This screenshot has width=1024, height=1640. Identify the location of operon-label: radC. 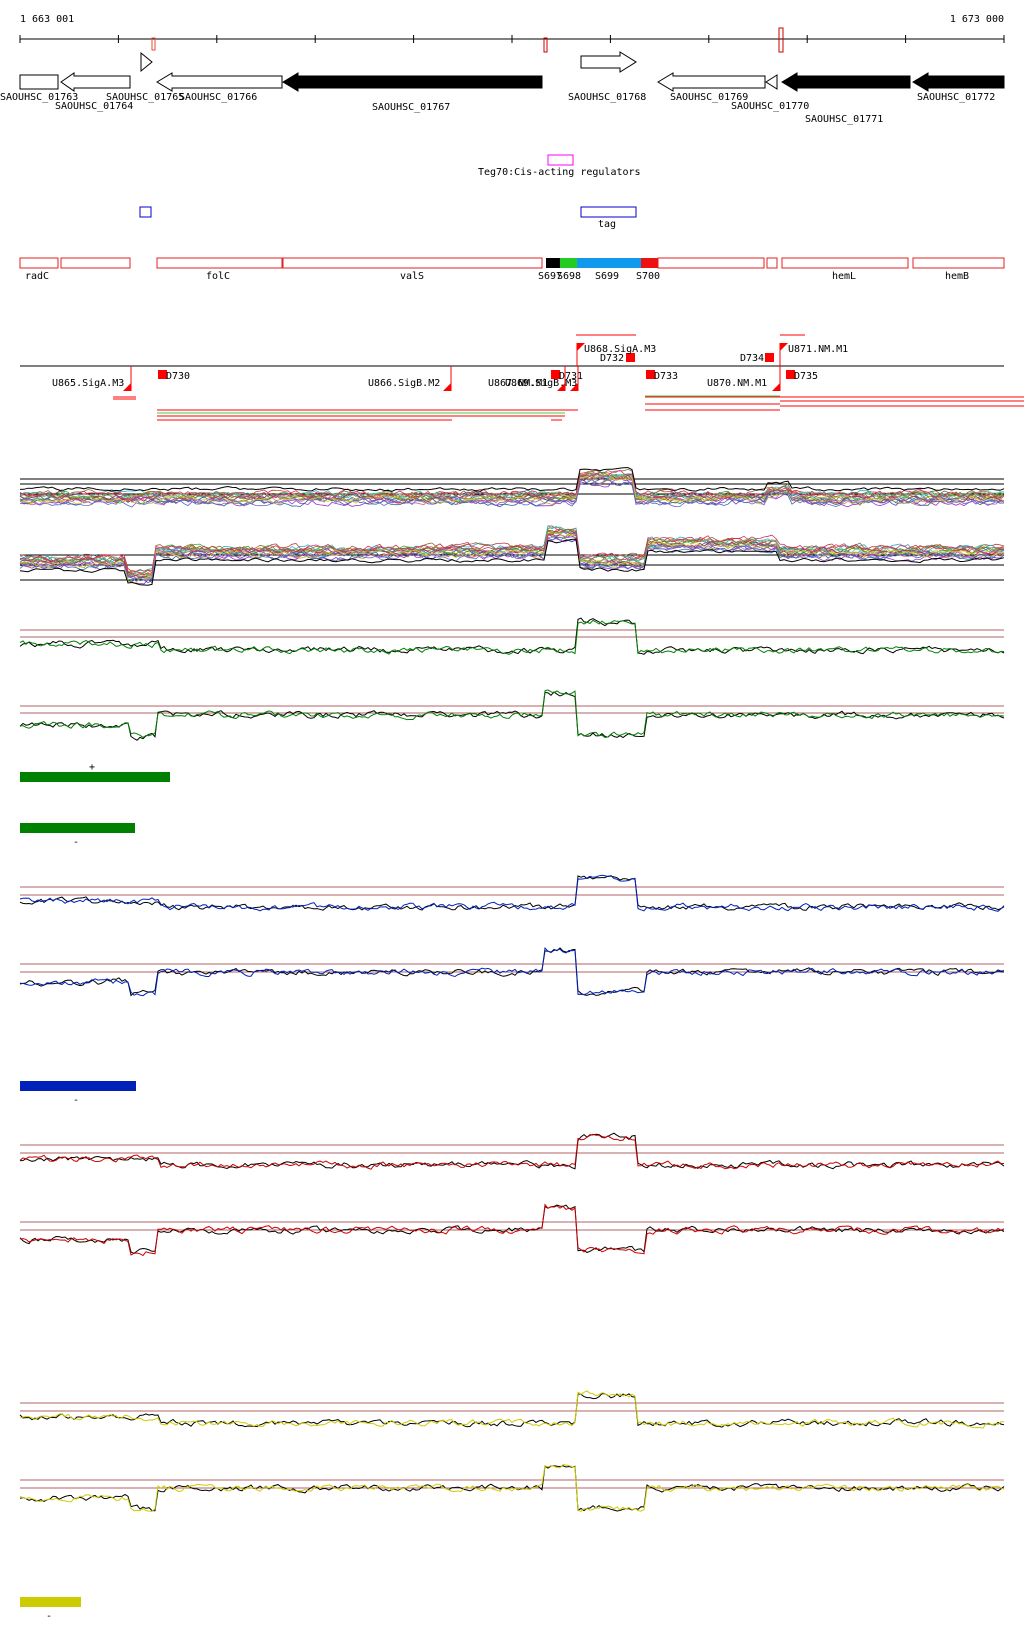
(37, 276).